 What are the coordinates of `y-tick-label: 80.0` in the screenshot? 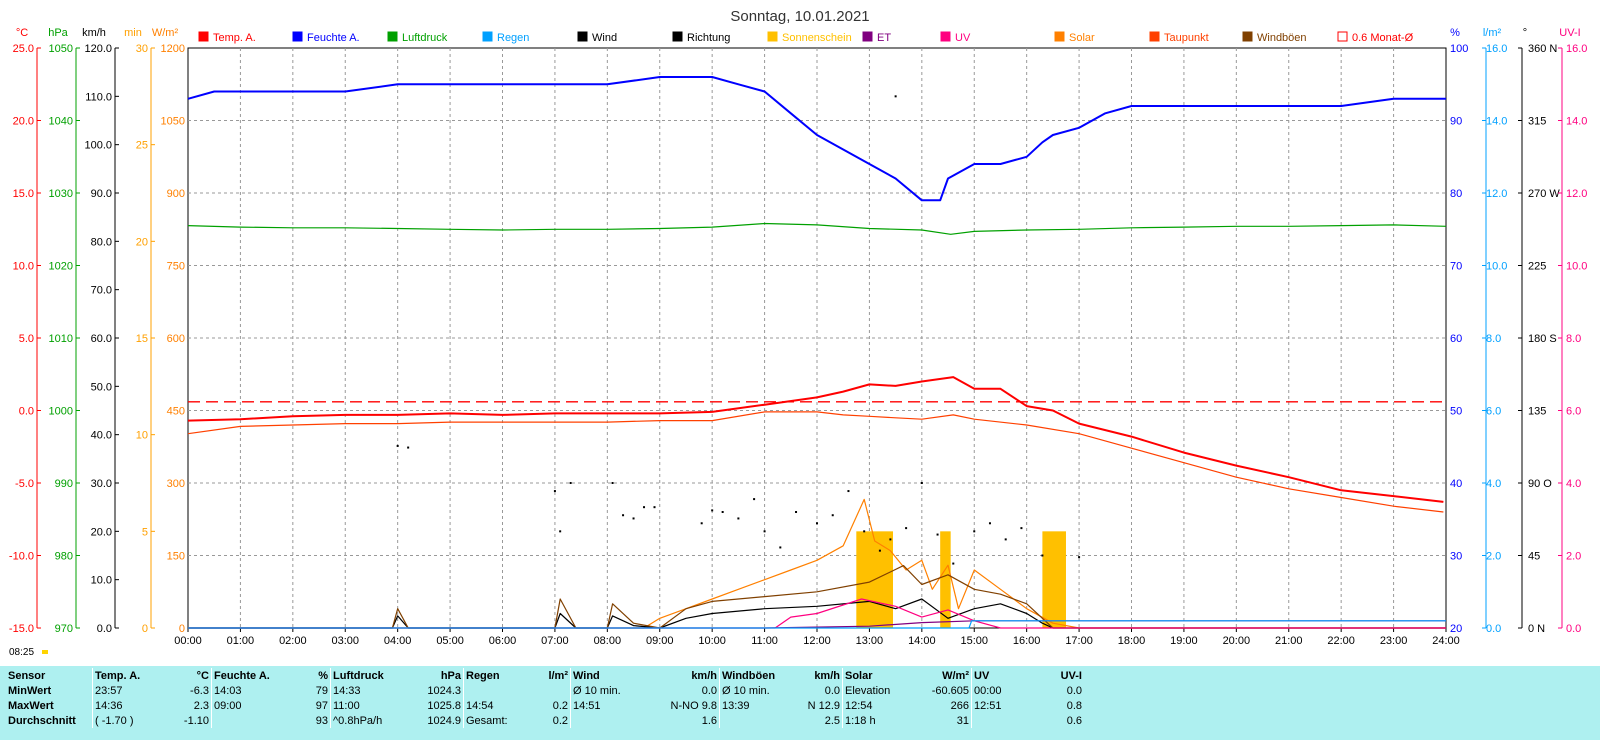 It's located at (101, 242).